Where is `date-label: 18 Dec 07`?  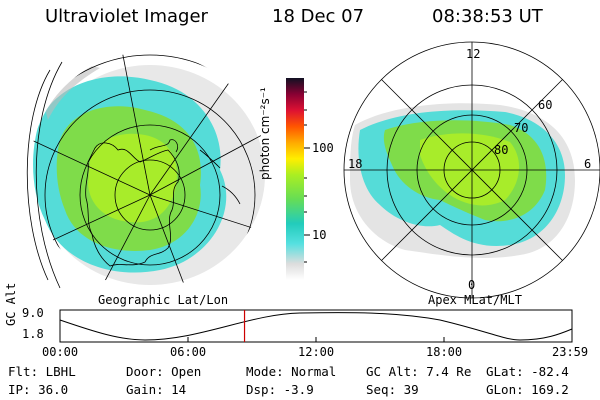 date-label: 18 Dec 07 is located at coordinates (318, 16).